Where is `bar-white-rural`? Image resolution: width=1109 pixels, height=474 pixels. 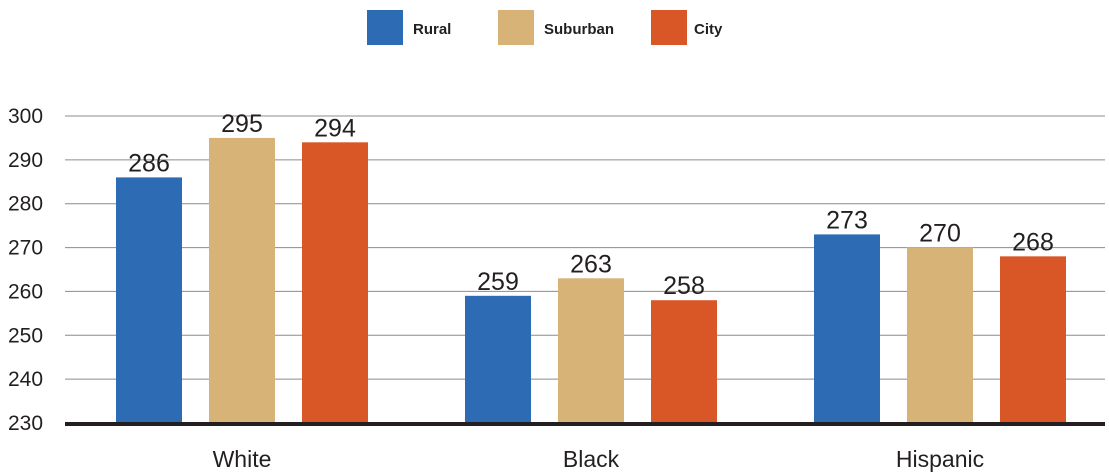 bar-white-rural is located at coordinates (149, 300).